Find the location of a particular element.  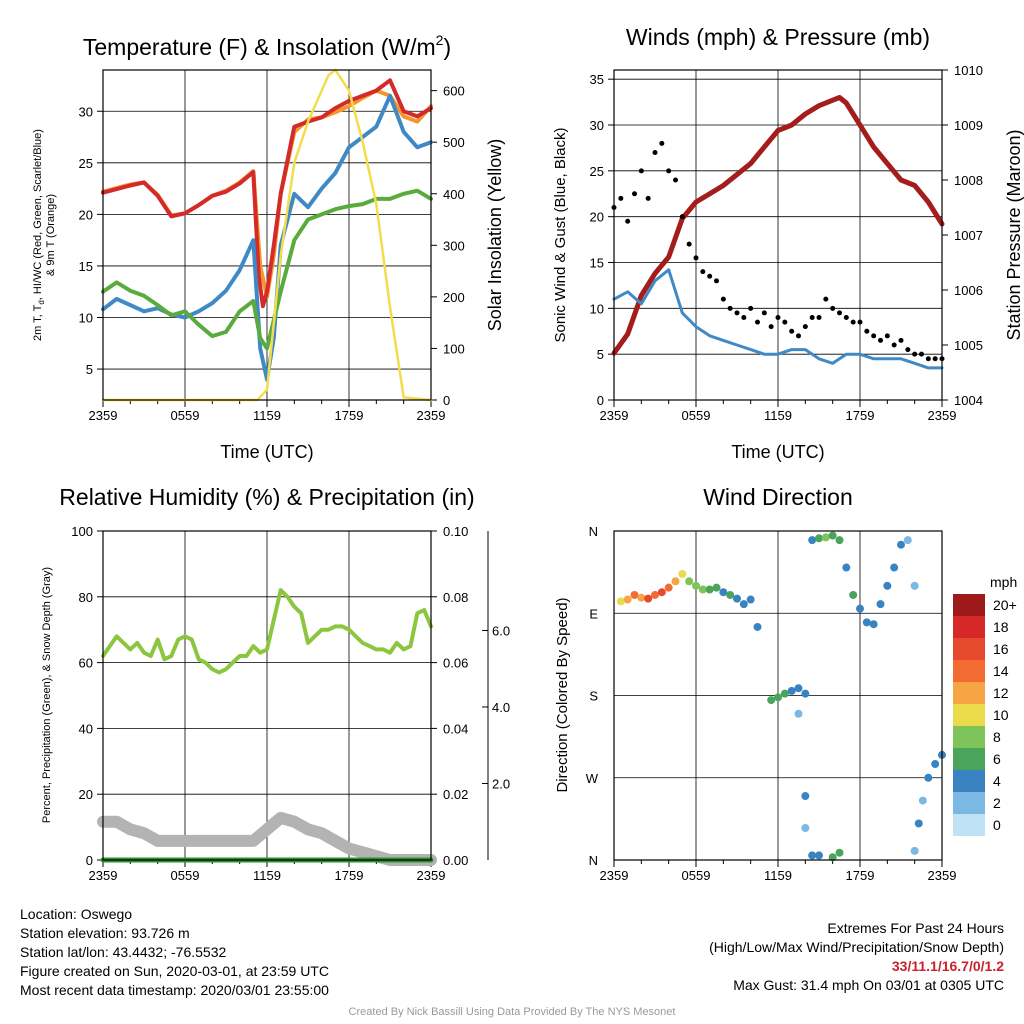

temp-y-tick-label: 25 is located at coordinates (86, 163).